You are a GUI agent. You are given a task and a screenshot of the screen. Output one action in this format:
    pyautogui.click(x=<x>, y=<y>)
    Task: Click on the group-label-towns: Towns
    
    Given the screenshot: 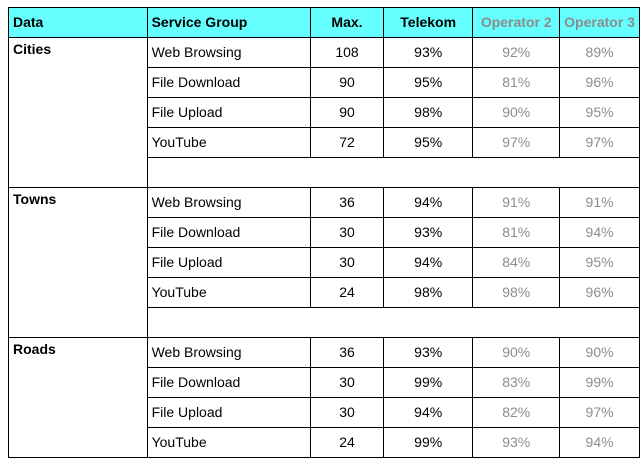 What is the action you would take?
    pyautogui.click(x=78, y=262)
    